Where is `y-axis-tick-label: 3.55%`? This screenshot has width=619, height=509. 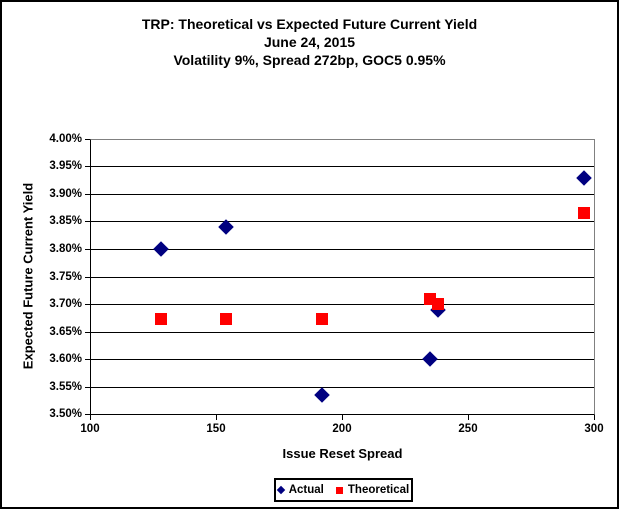
y-axis-tick-label: 3.55% is located at coordinates (65, 387).